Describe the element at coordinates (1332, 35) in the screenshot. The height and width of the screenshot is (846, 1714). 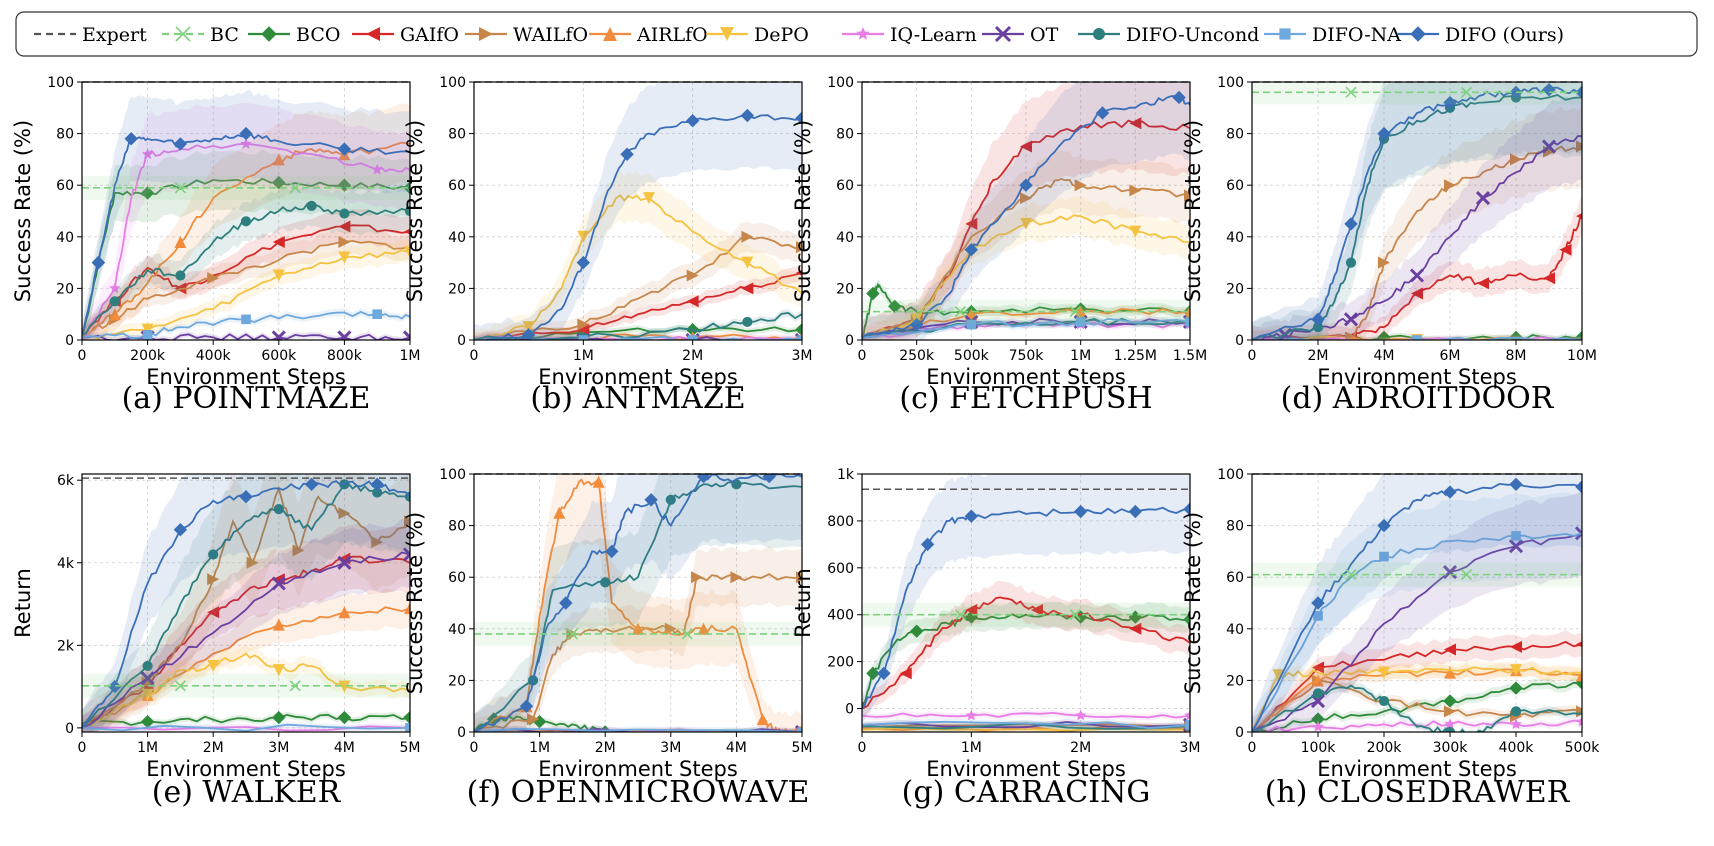
I see `legend-item-difo-na: DIFO-NA` at that location.